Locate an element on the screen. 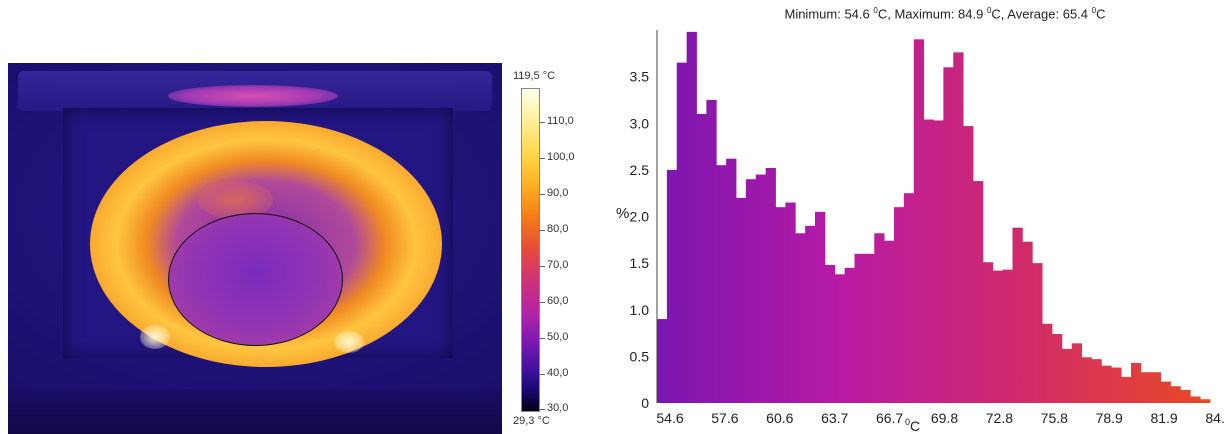 The width and height of the screenshot is (1224, 434). stat-max-unit: C is located at coordinates (996, 14).